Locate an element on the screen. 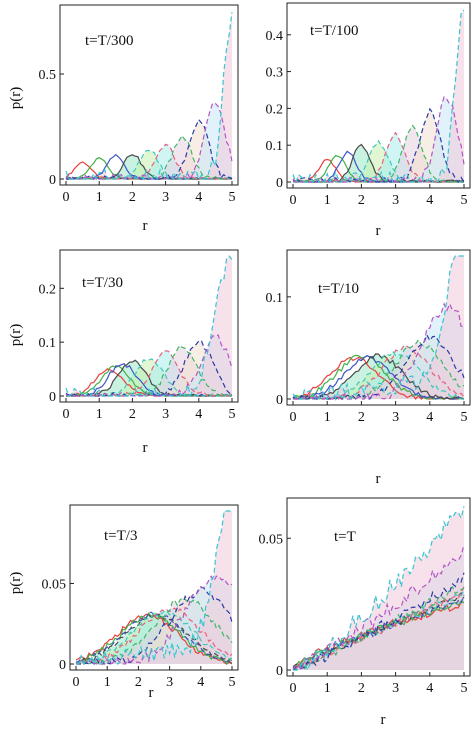 The height and width of the screenshot is (735, 474). panel-2-title: t=T/100 is located at coordinates (334, 31).